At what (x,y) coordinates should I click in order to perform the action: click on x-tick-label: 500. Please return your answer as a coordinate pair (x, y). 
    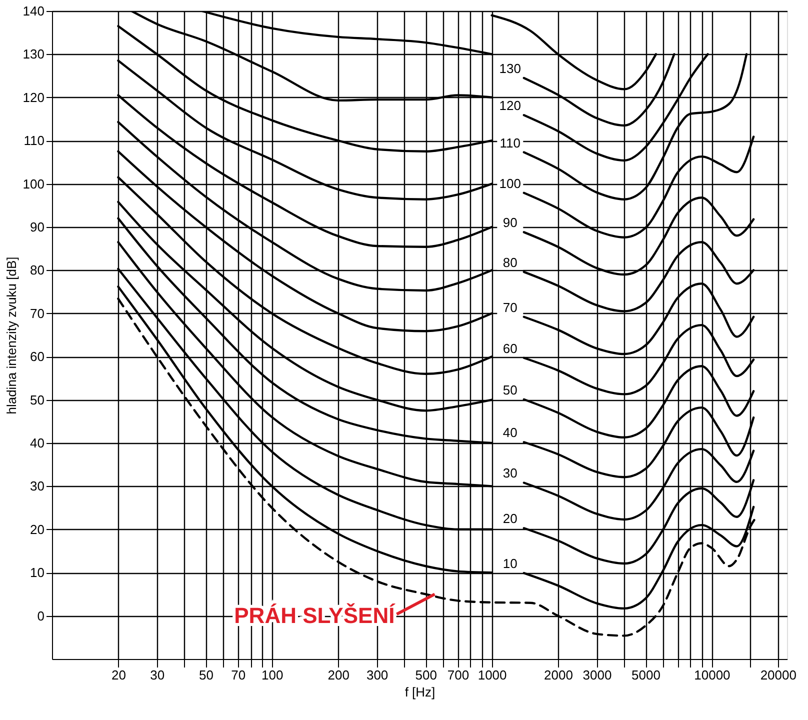
    Looking at the image, I should click on (426, 675).